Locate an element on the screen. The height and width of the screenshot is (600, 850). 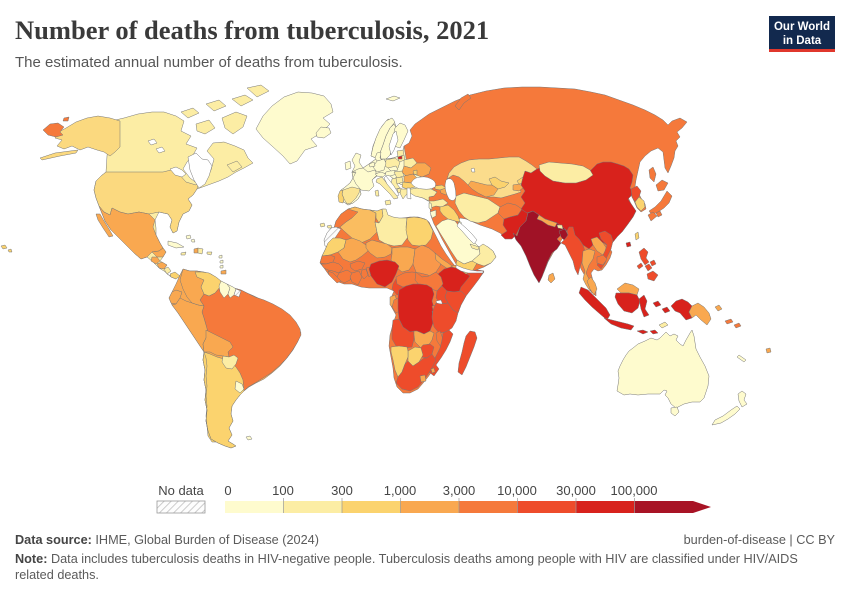
svg-text: 1,000 is located at coordinates (400, 490).